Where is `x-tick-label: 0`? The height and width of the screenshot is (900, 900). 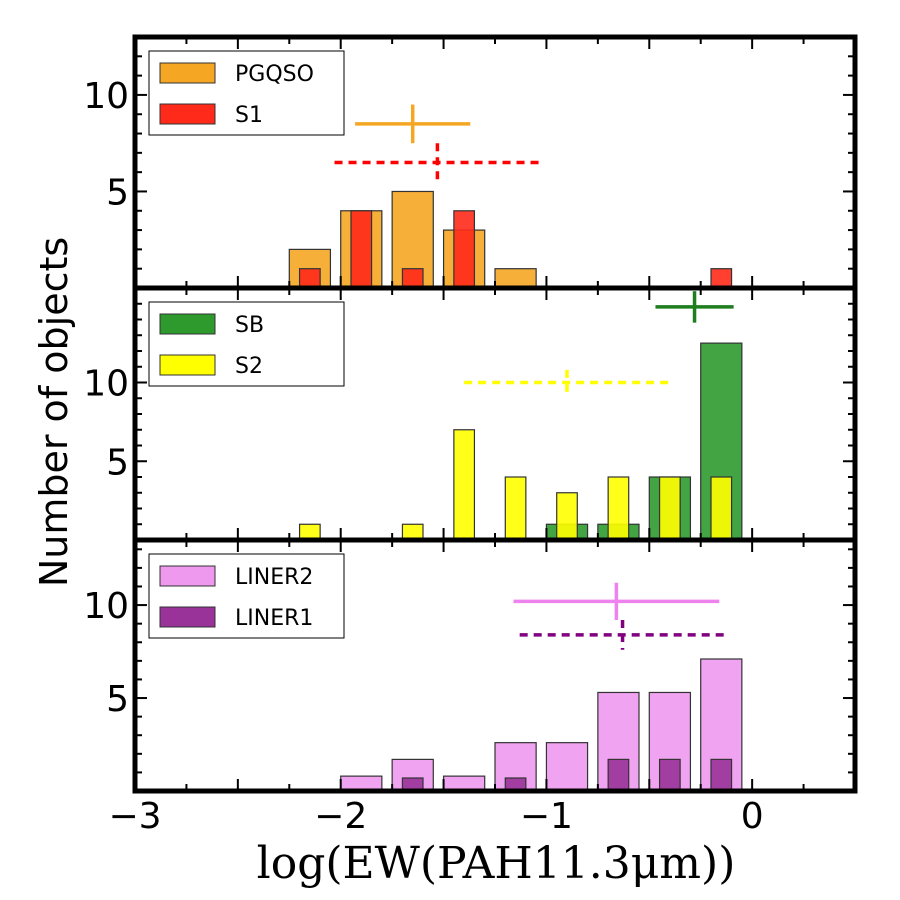
x-tick-label: 0 is located at coordinates (752, 816).